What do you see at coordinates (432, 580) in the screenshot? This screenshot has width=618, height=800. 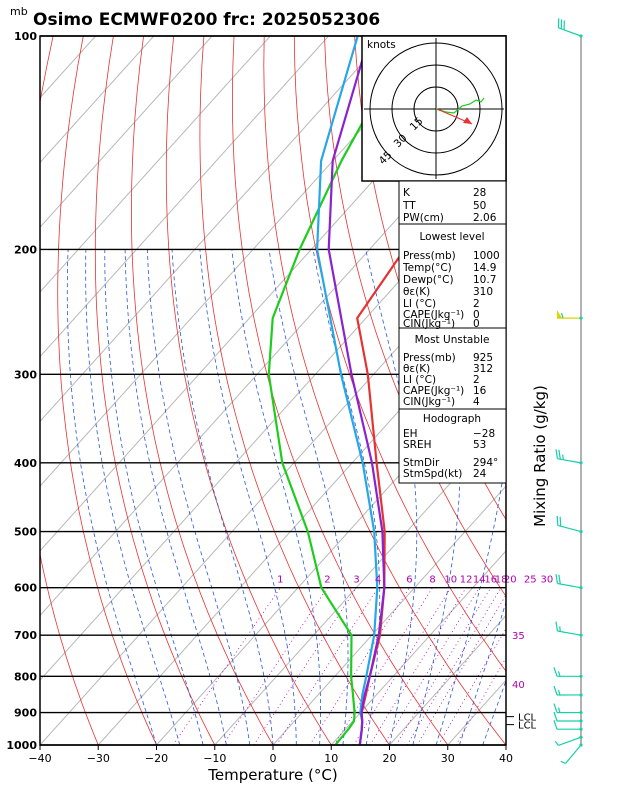 I see `mixing-ratio-label: 8` at bounding box center [432, 580].